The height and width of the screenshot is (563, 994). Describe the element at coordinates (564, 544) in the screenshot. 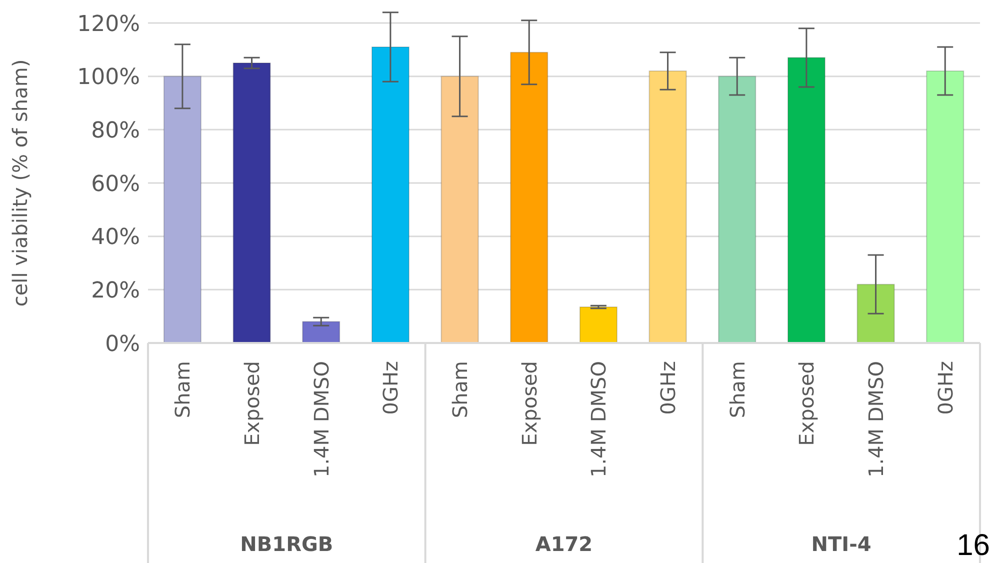

I see `text: A172` at that location.